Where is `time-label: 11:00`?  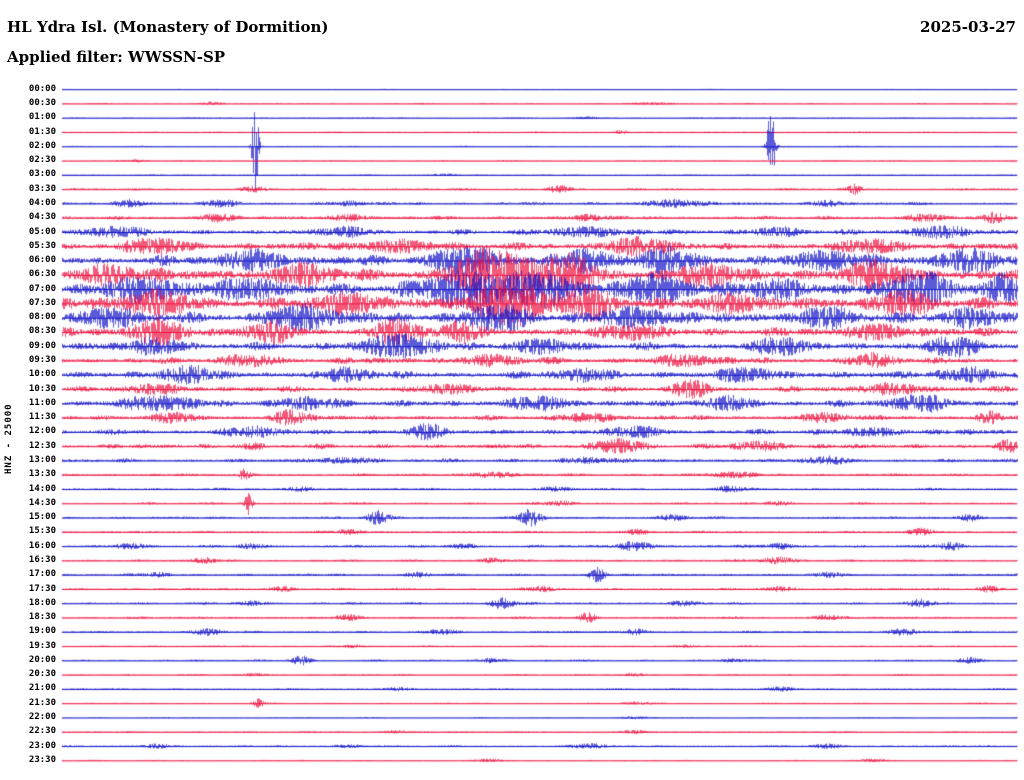
time-label: 11:00 is located at coordinates (42, 402).